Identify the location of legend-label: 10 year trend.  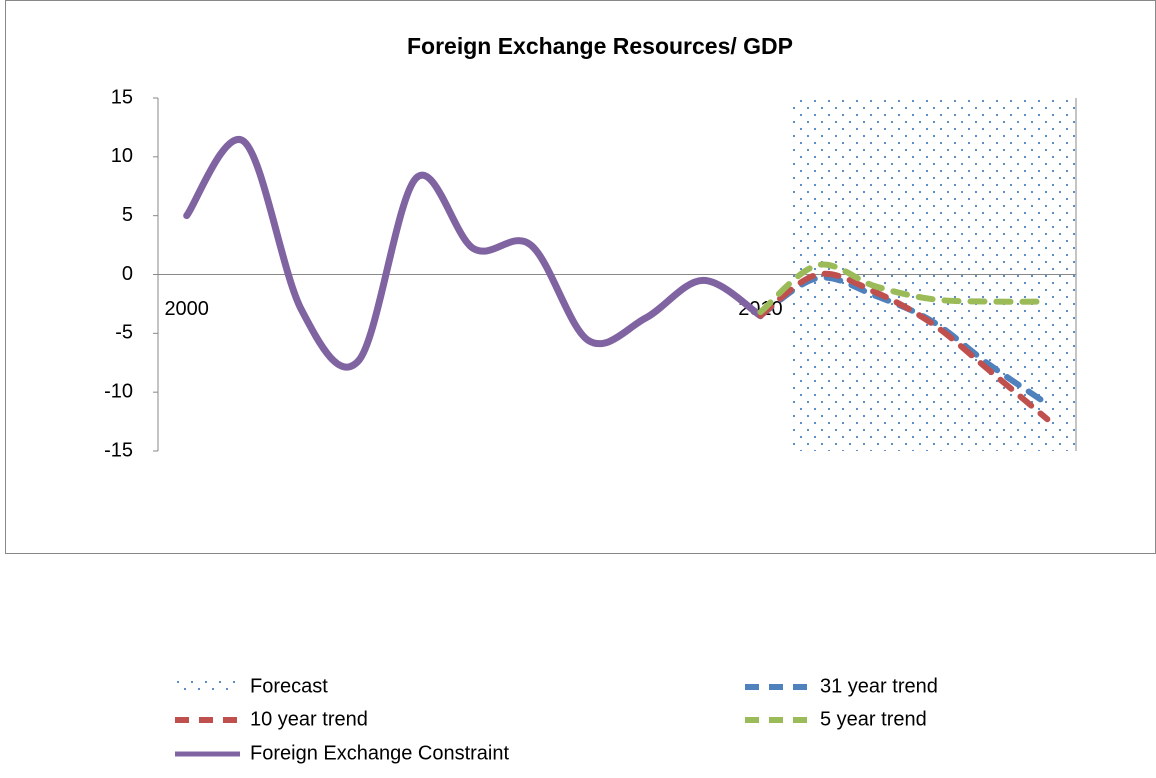
(309, 719).